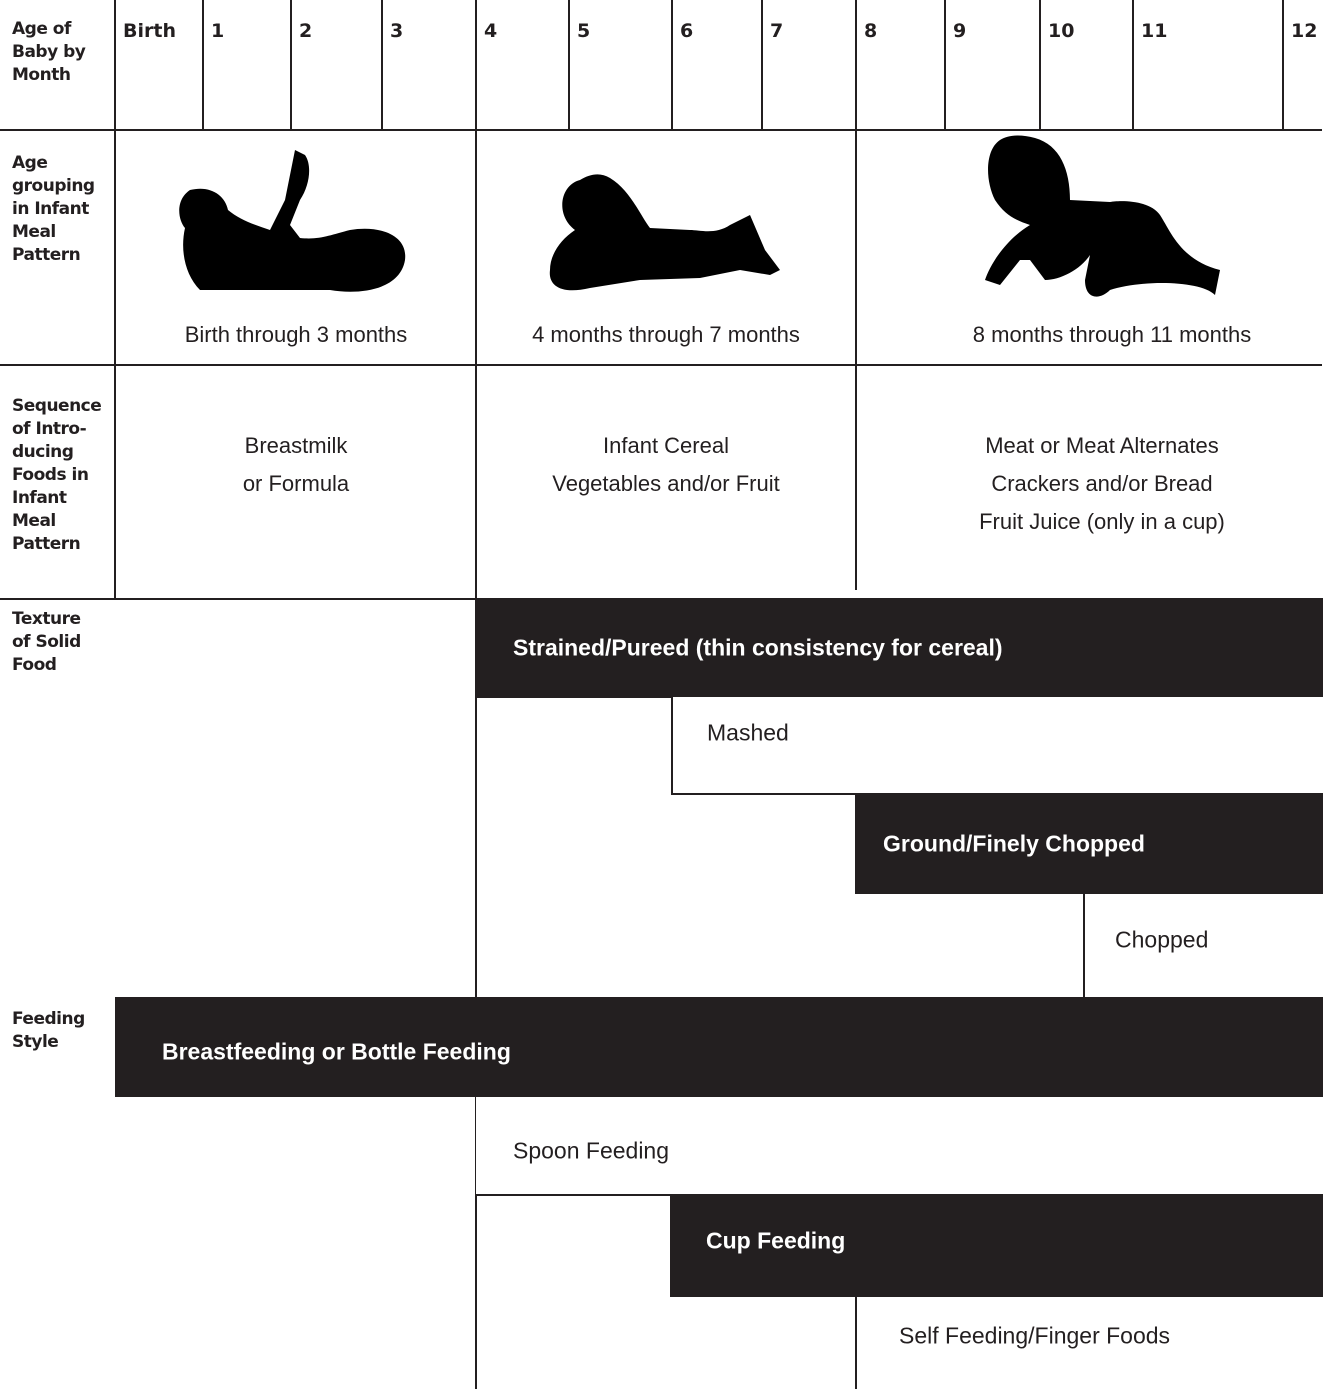 The image size is (1330, 1389). What do you see at coordinates (996, 1246) in the screenshot?
I see `feeding-bar: Cup Feeding` at bounding box center [996, 1246].